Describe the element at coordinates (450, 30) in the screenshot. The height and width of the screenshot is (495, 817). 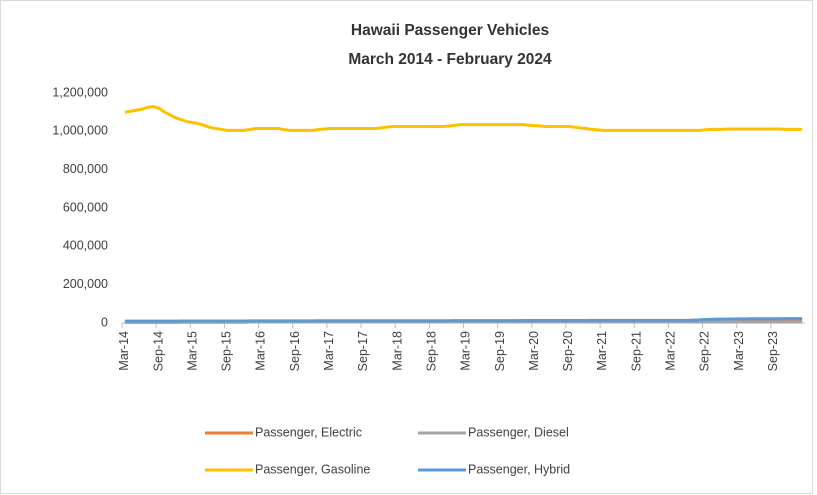
I see `chart-title: Hawaii Passenger Vehicles` at that location.